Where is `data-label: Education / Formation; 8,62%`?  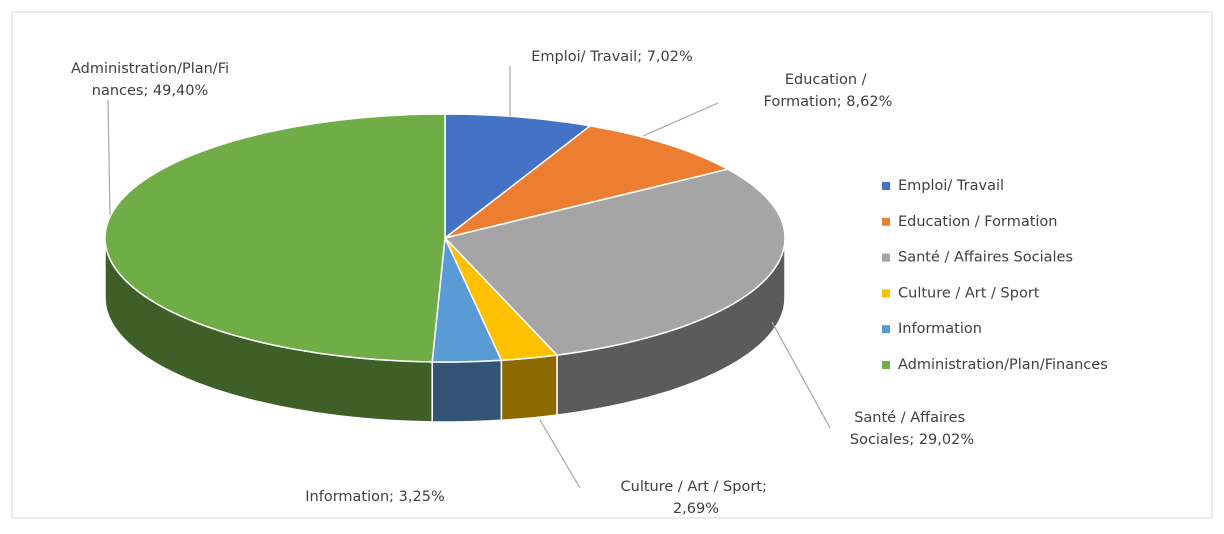 data-label: Education / Formation; 8,62% is located at coordinates (828, 91).